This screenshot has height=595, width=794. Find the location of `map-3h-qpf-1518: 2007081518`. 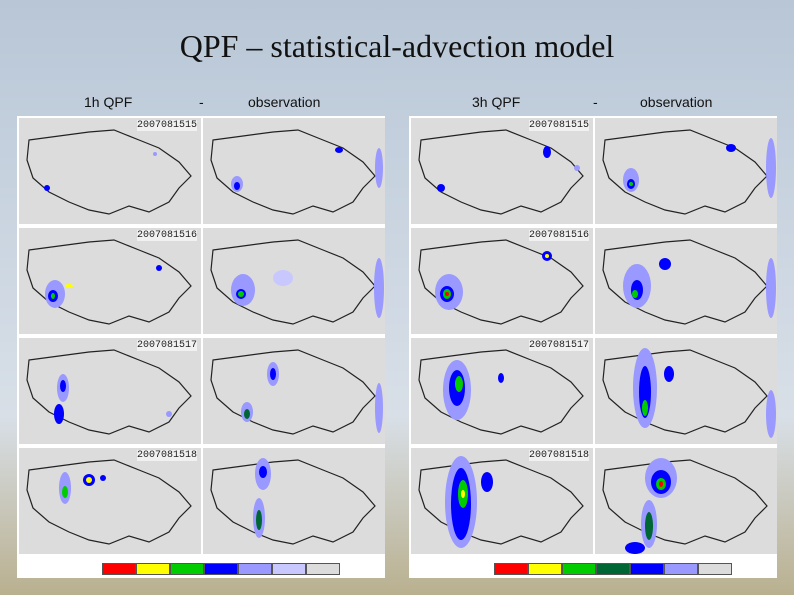

map-3h-qpf-1518: 2007081518 is located at coordinates (502, 501).